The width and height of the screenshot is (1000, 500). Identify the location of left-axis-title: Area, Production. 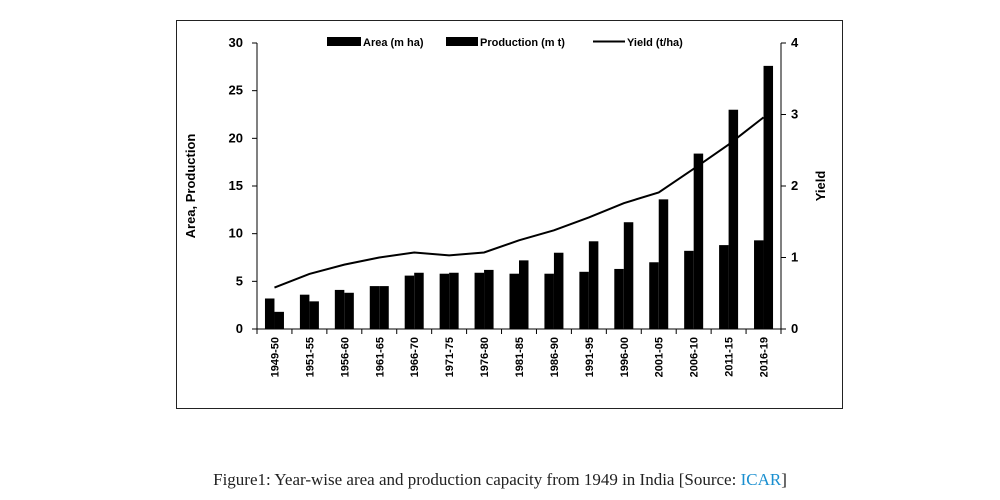
(190, 186).